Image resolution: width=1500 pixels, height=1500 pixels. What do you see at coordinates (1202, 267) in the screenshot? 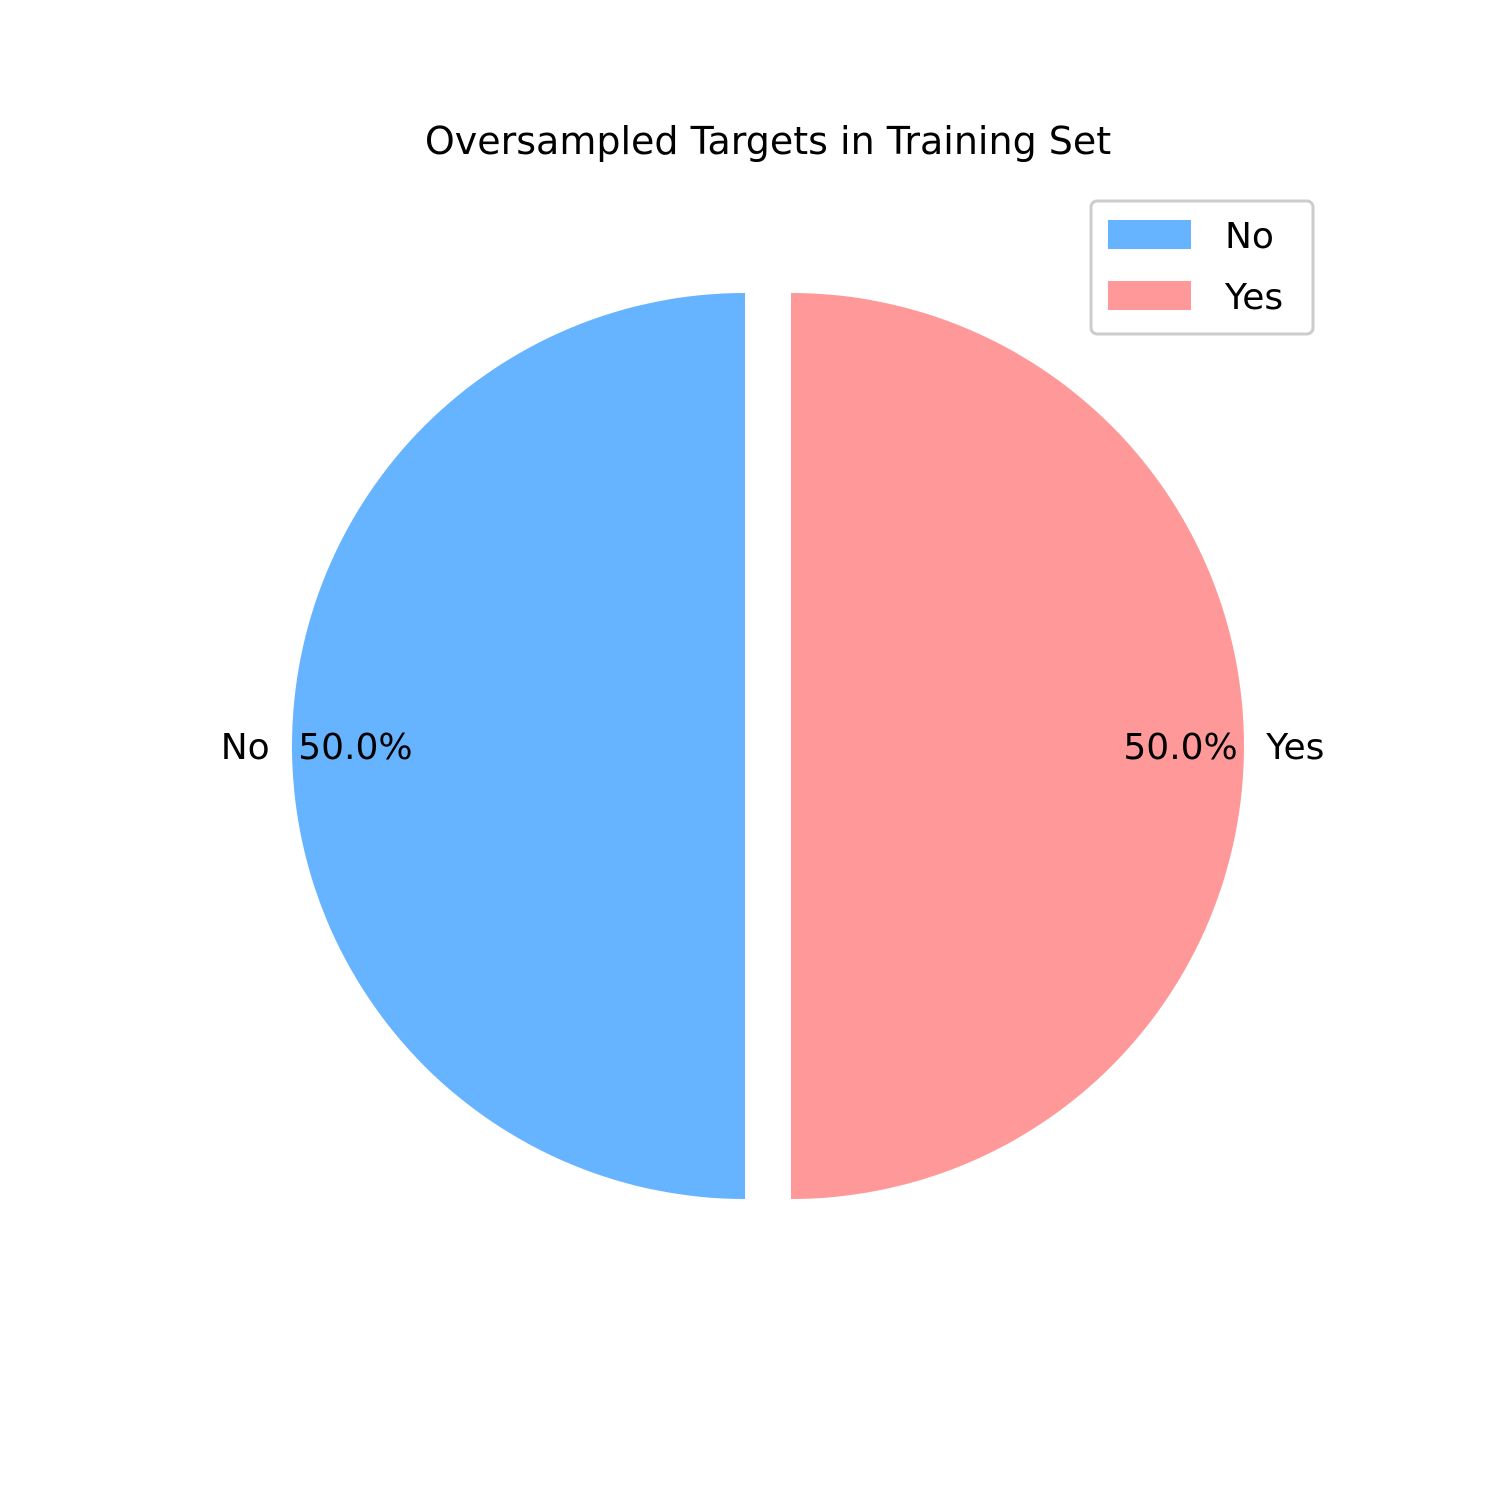
I see `legend: No Yes` at bounding box center [1202, 267].